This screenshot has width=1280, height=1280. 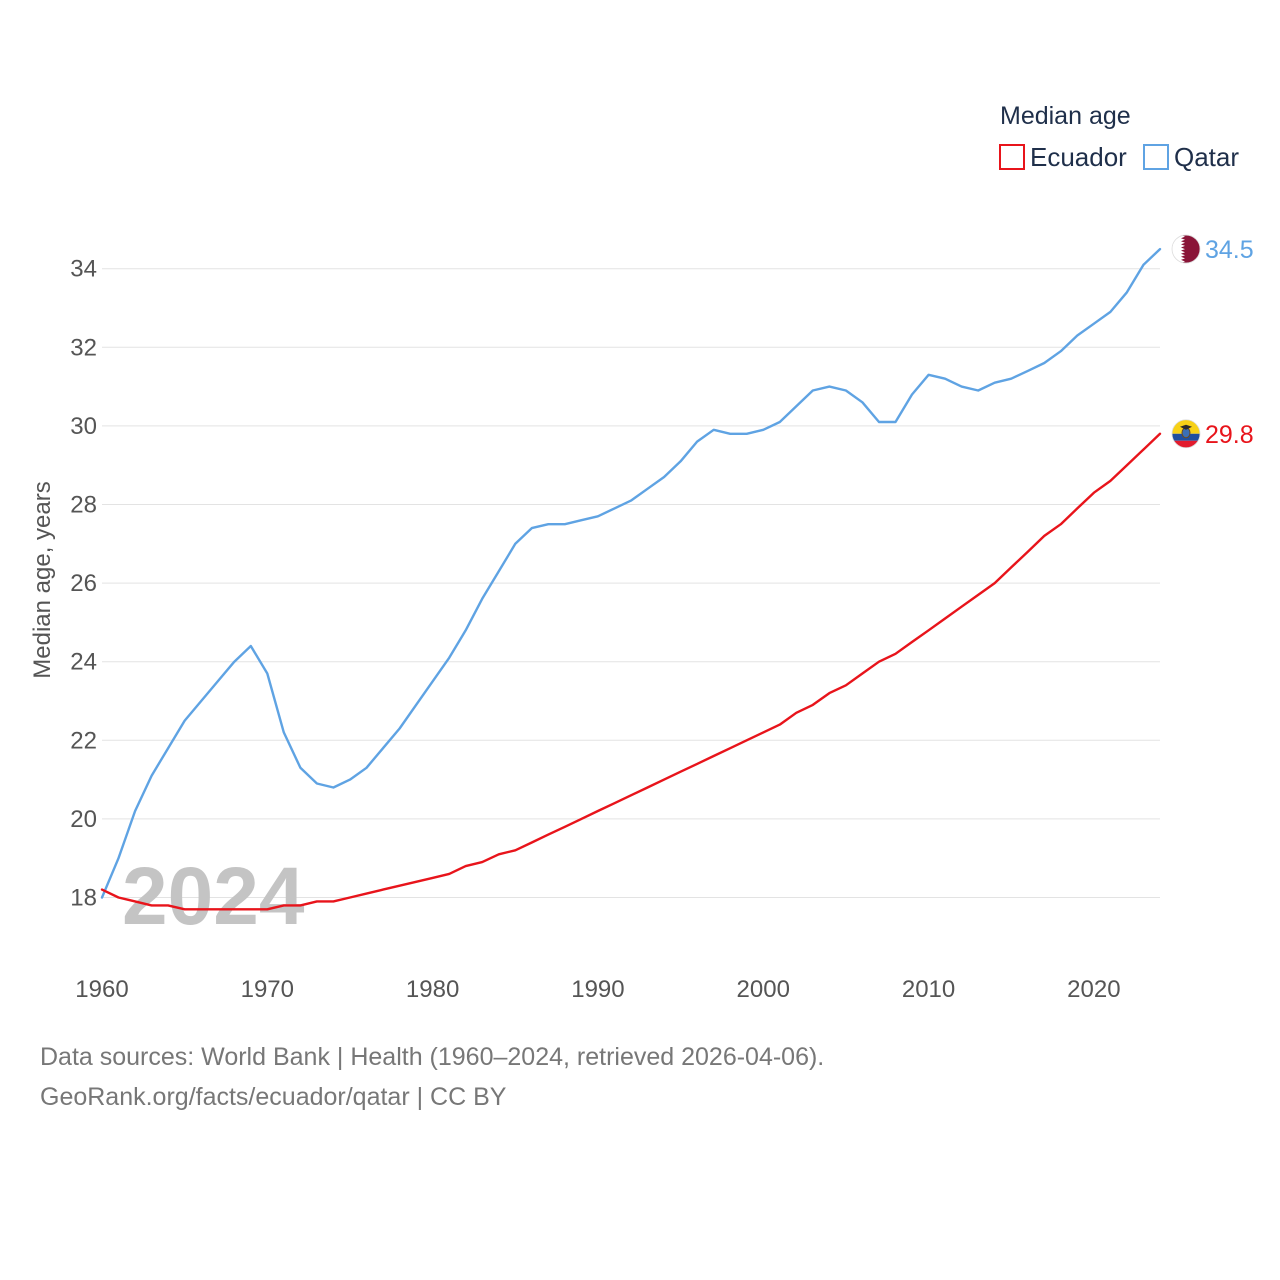 What do you see at coordinates (928, 989) in the screenshot?
I see `x-tick-label-2010: 2010` at bounding box center [928, 989].